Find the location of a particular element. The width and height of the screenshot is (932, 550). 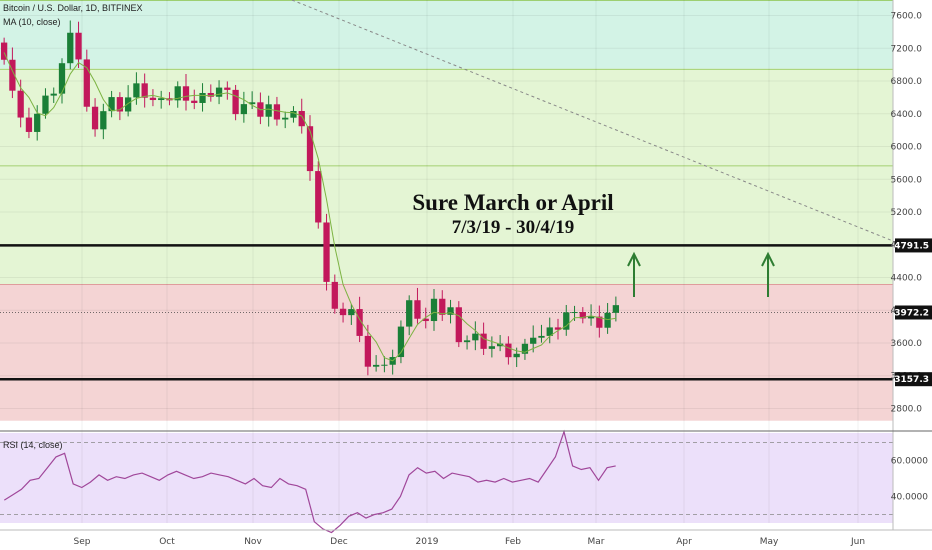

time-tick-1: Oct is located at coordinates (167, 542).